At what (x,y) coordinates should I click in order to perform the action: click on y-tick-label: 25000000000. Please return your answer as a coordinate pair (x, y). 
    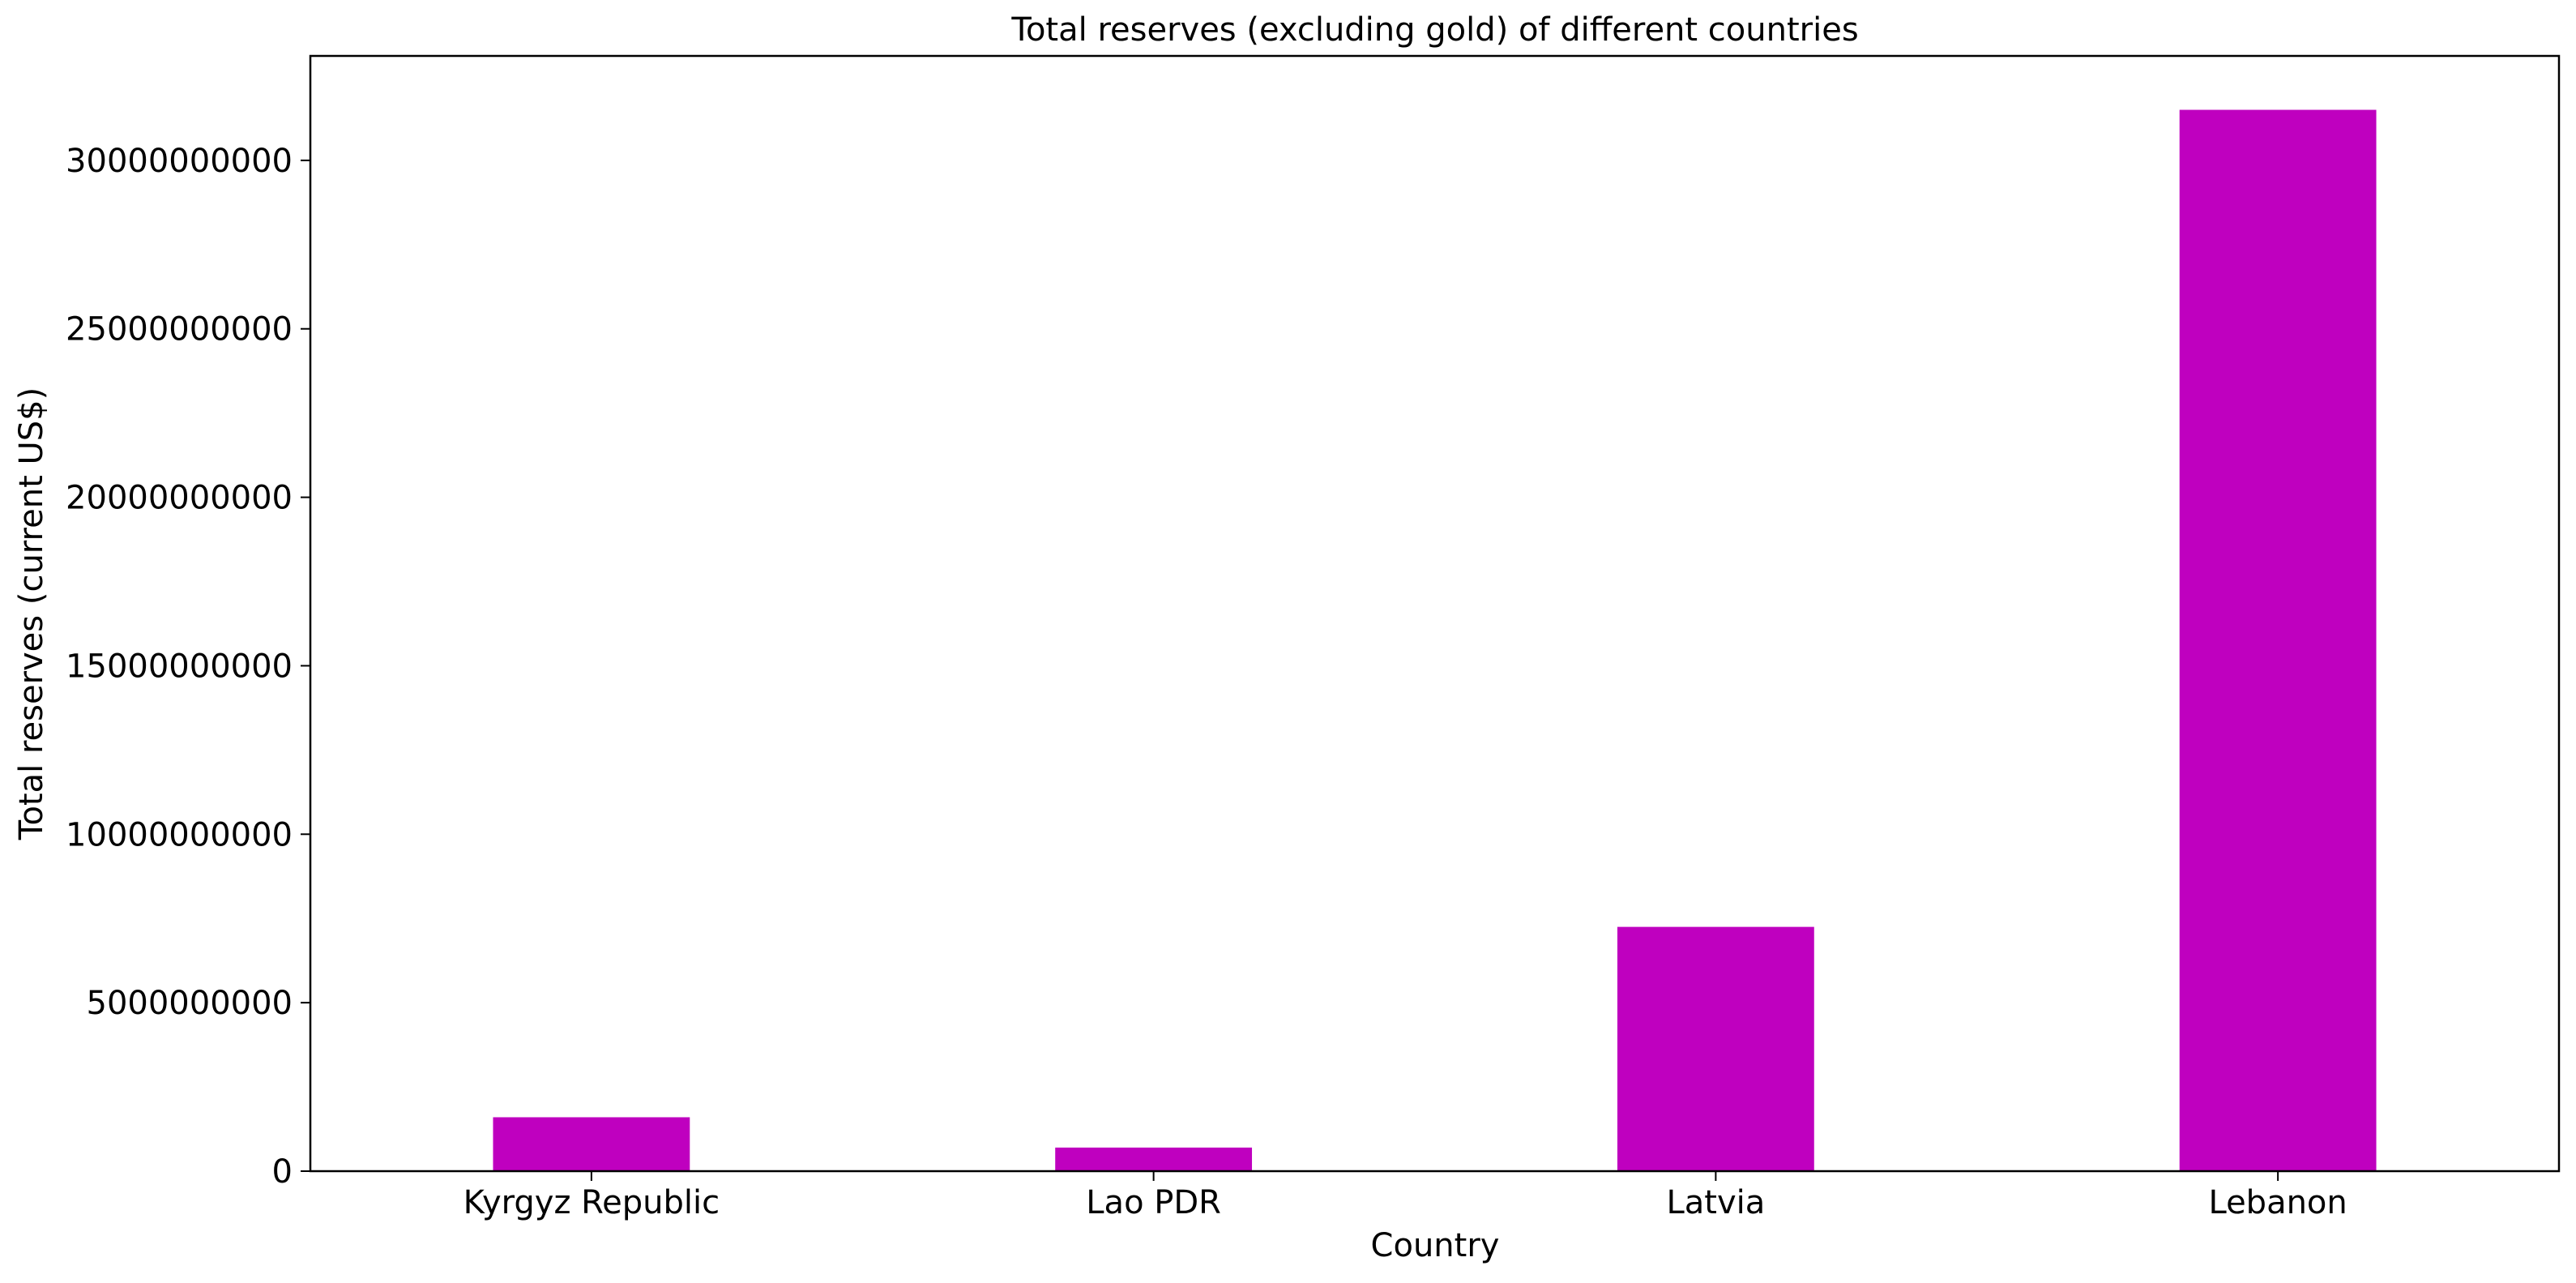
    Looking at the image, I should click on (179, 330).